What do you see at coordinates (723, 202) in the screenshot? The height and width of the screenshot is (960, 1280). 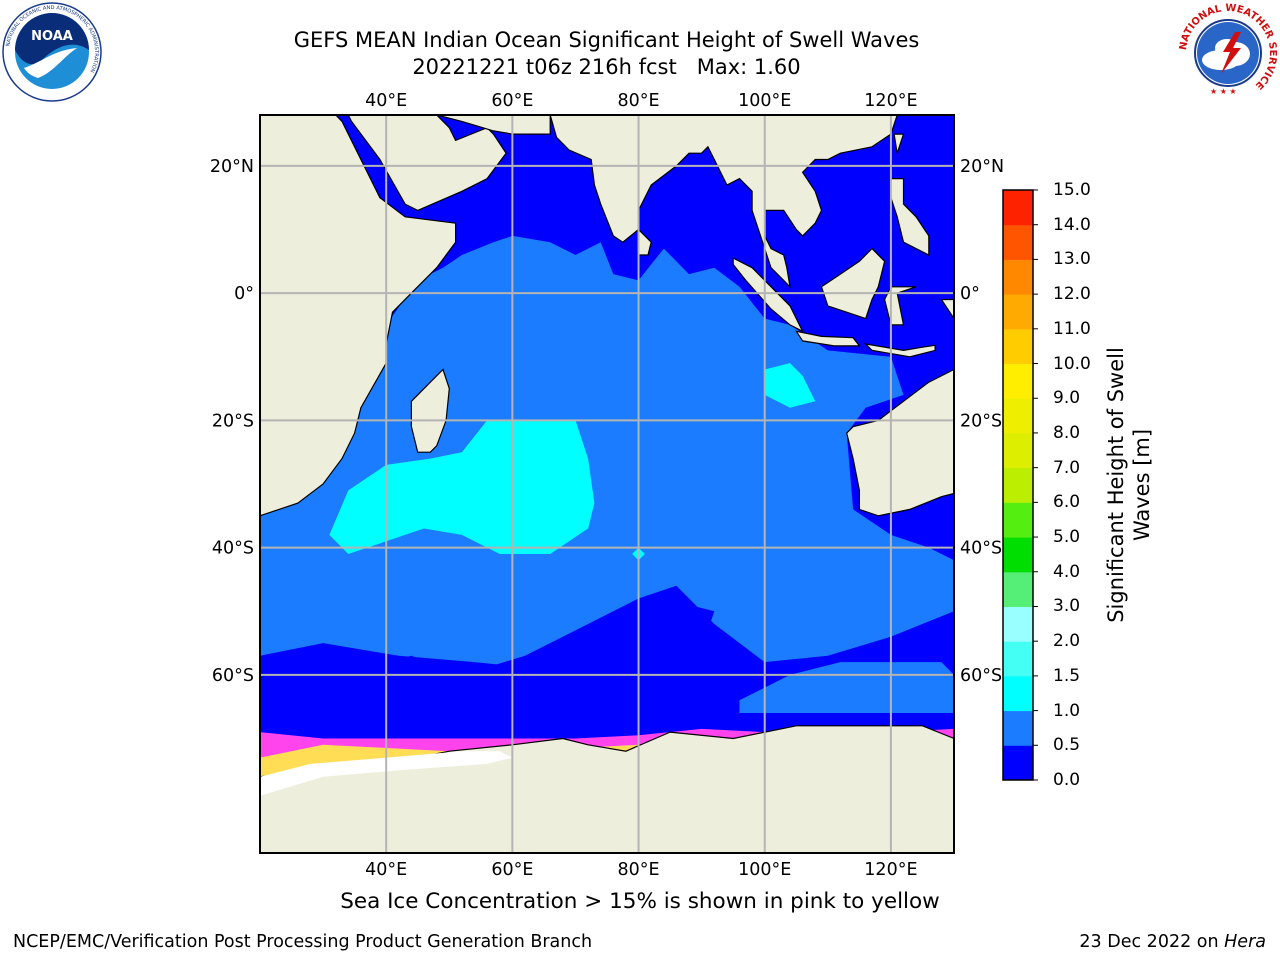 I see `land-india` at bounding box center [723, 202].